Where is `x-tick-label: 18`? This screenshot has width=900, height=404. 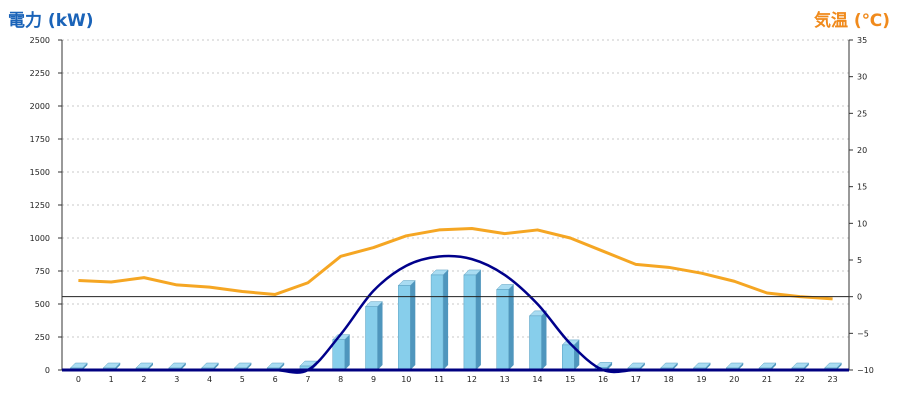 x-tick-label: 18 is located at coordinates (669, 379).